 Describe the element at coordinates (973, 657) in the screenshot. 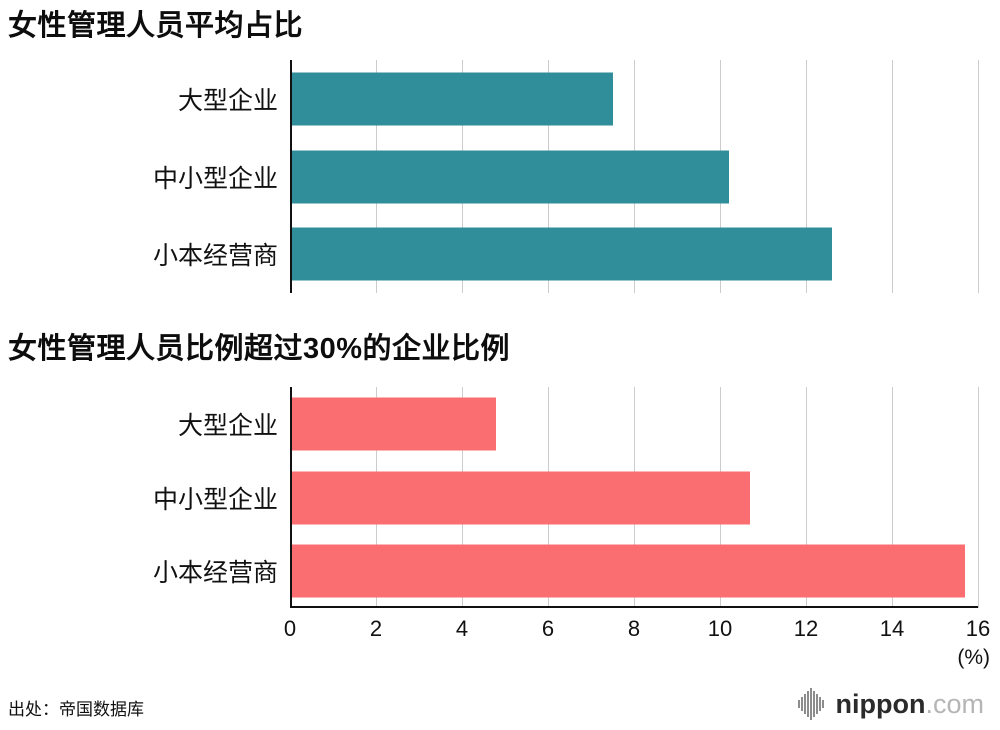

I see `x-axis-unit-label: (%)` at that location.